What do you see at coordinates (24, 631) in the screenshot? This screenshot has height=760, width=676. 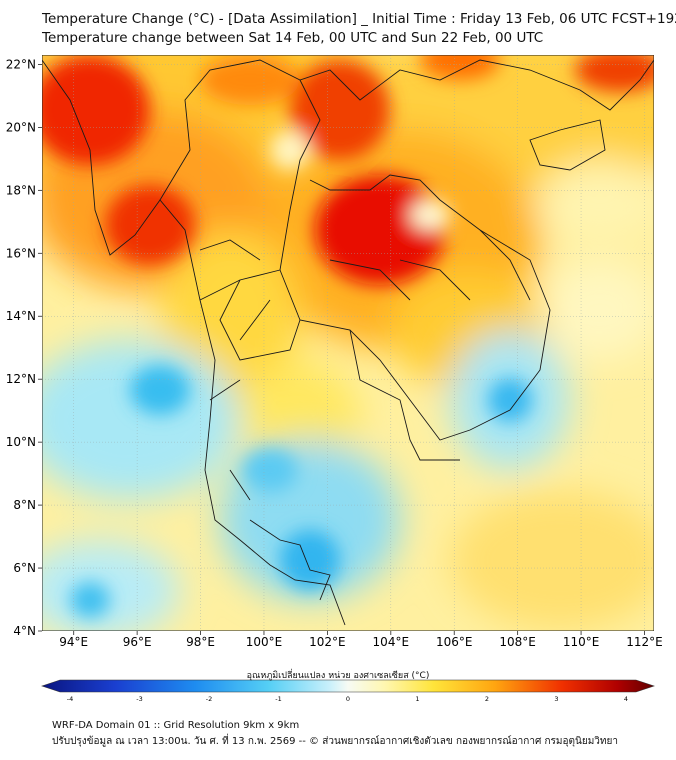 I see `lat-tick-label: 4°N` at bounding box center [24, 631].